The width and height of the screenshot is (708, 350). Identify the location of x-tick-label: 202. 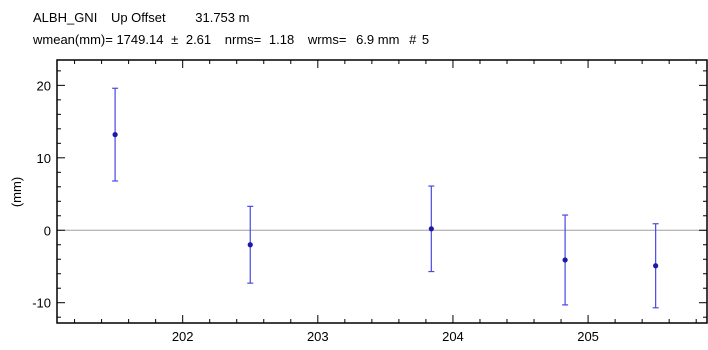
(183, 336).